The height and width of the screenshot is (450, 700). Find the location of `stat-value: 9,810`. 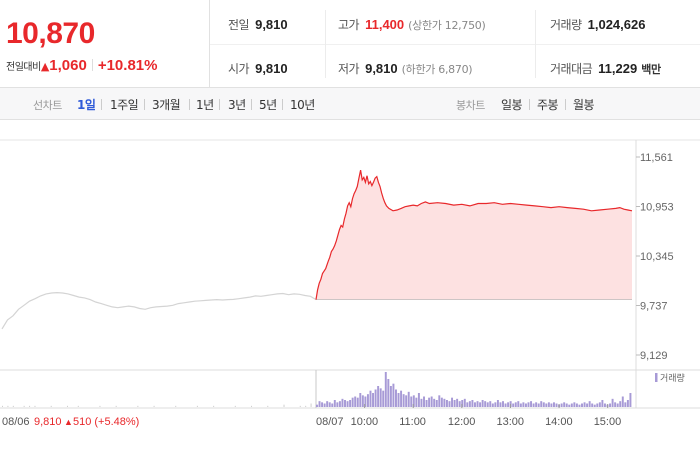

stat-value: 9,810 is located at coordinates (271, 68).